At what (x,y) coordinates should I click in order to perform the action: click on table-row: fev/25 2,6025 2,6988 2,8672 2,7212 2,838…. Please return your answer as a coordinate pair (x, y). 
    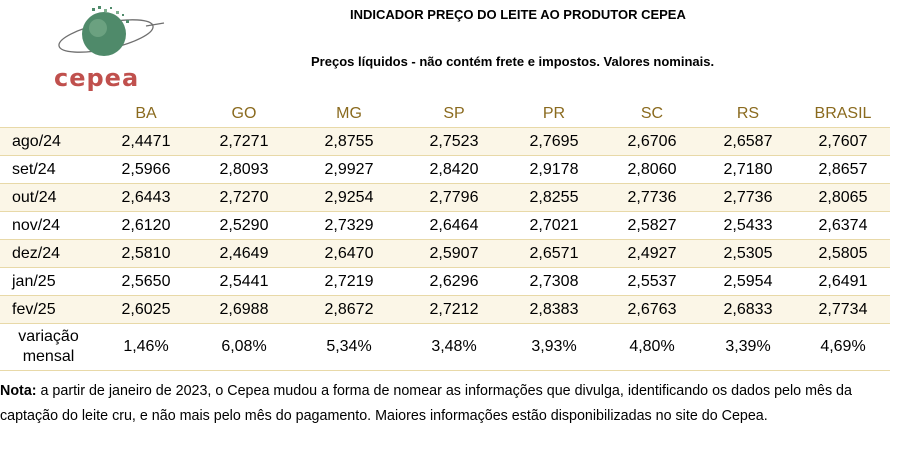
    Looking at the image, I should click on (445, 309).